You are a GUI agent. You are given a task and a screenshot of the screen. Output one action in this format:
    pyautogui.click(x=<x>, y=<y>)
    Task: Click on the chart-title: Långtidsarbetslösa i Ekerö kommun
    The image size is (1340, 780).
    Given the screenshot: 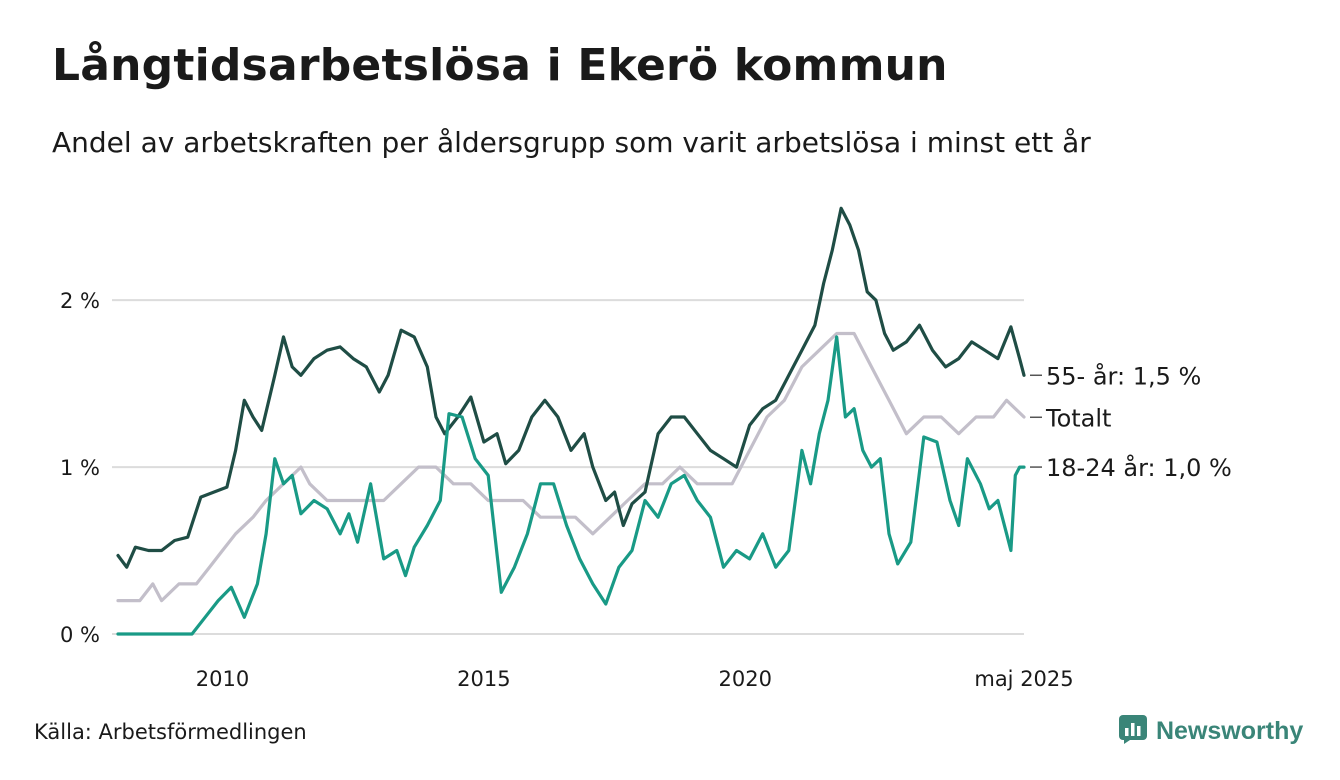 What is the action you would take?
    pyautogui.click(x=500, y=65)
    